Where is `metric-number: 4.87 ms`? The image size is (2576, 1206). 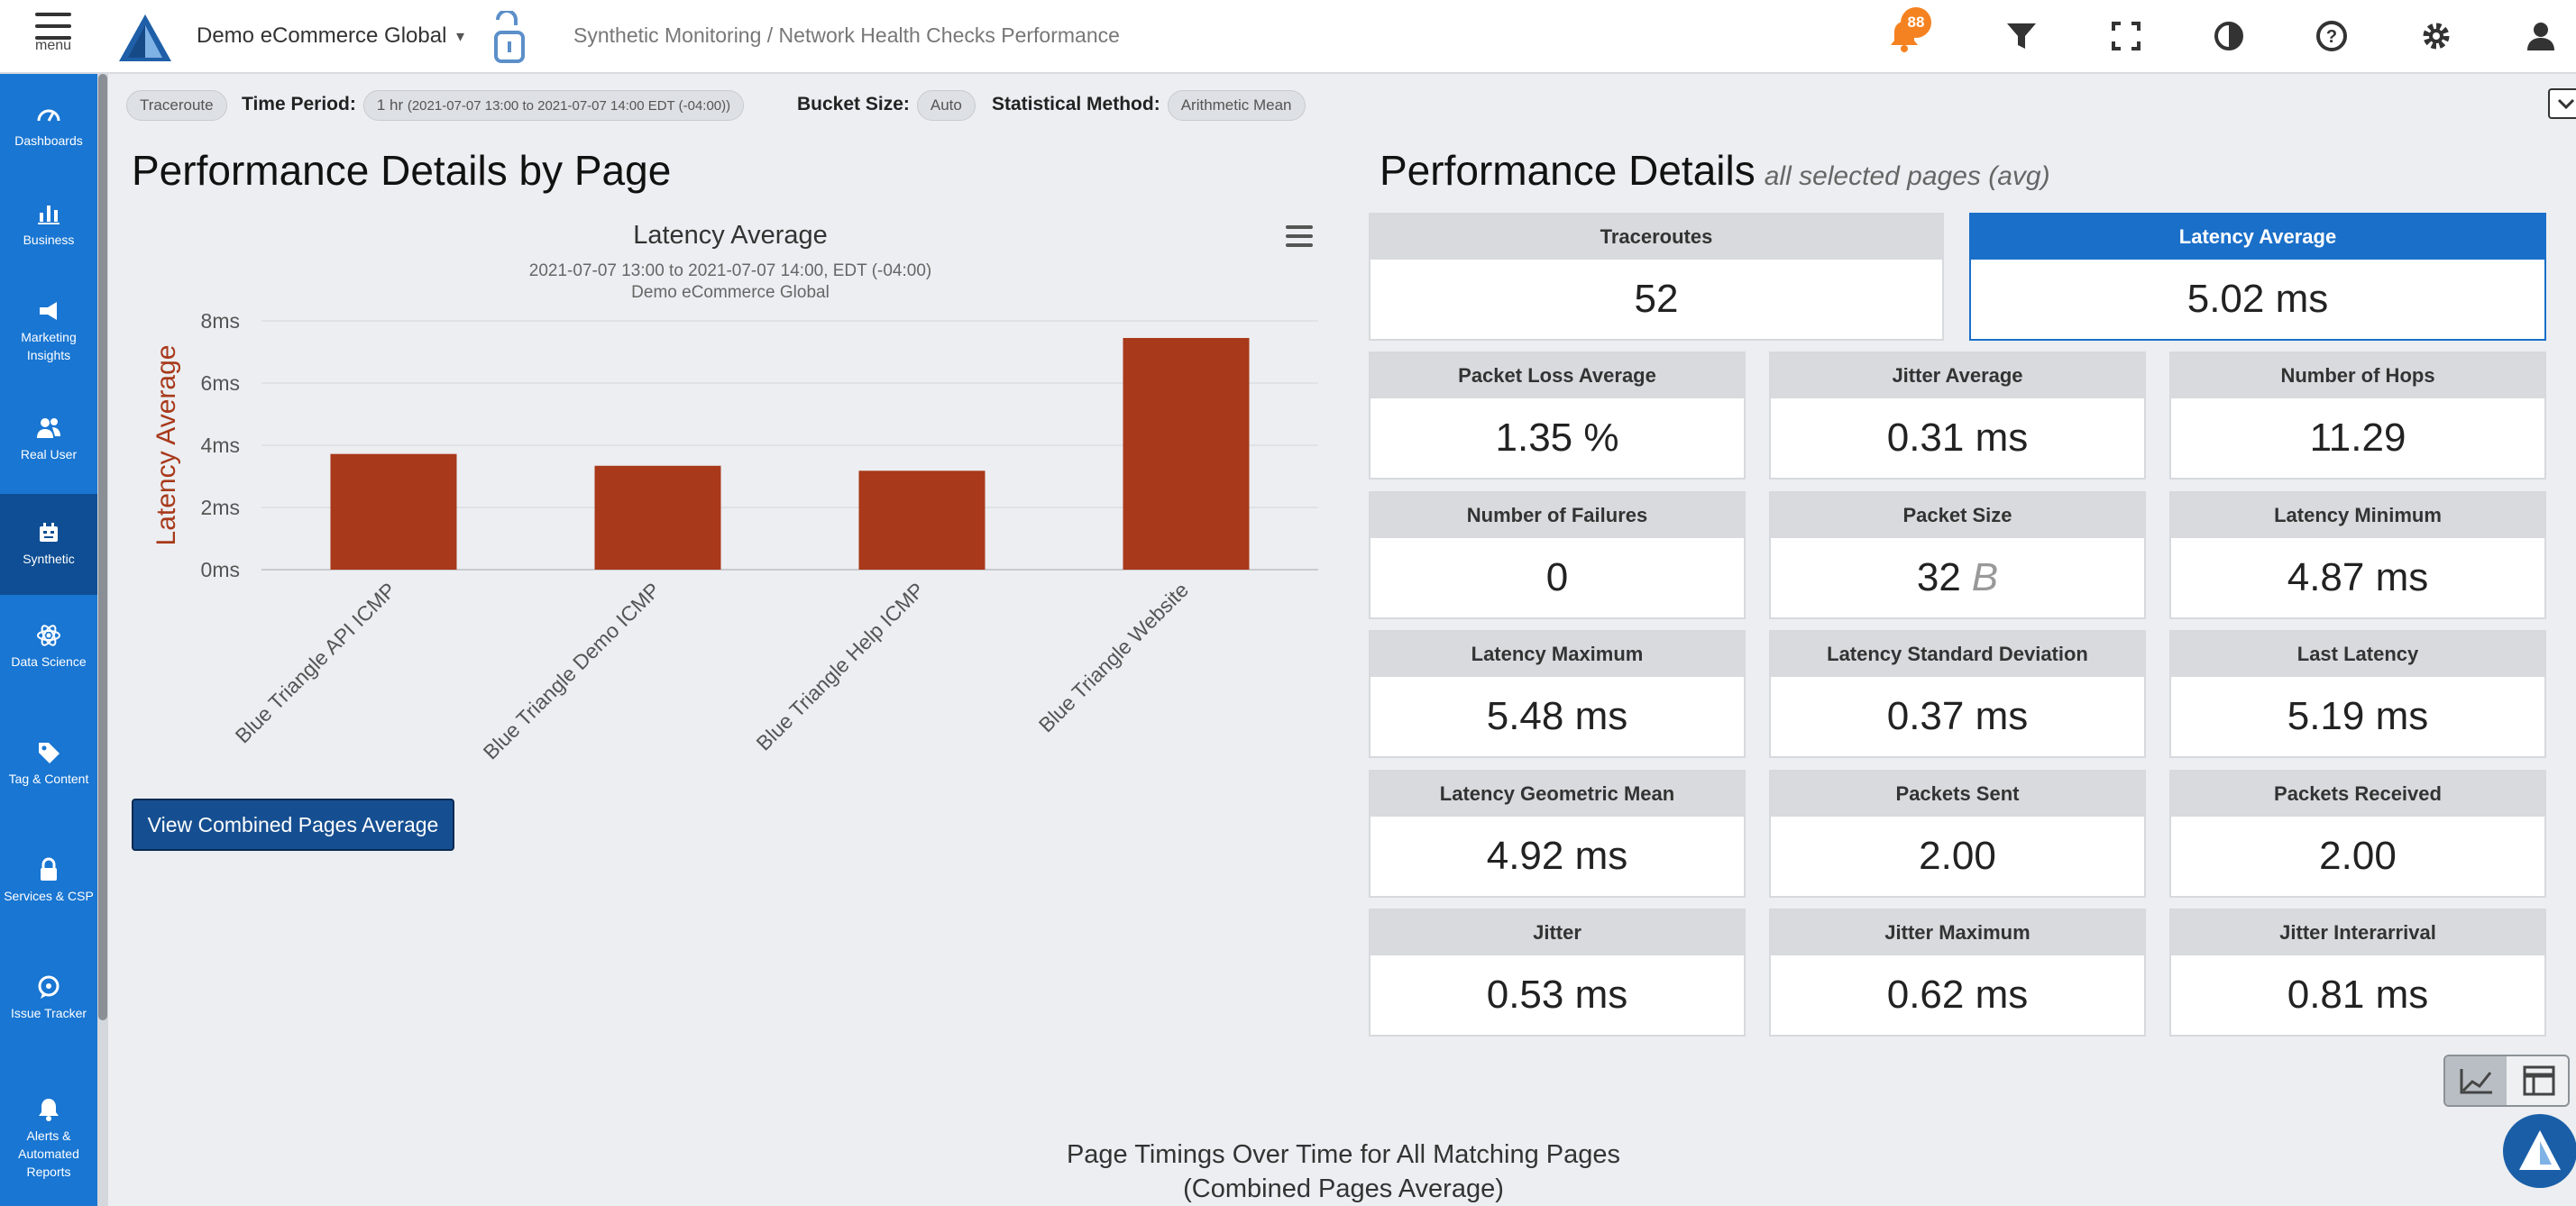
metric-number: 4.87 ms is located at coordinates (2358, 576).